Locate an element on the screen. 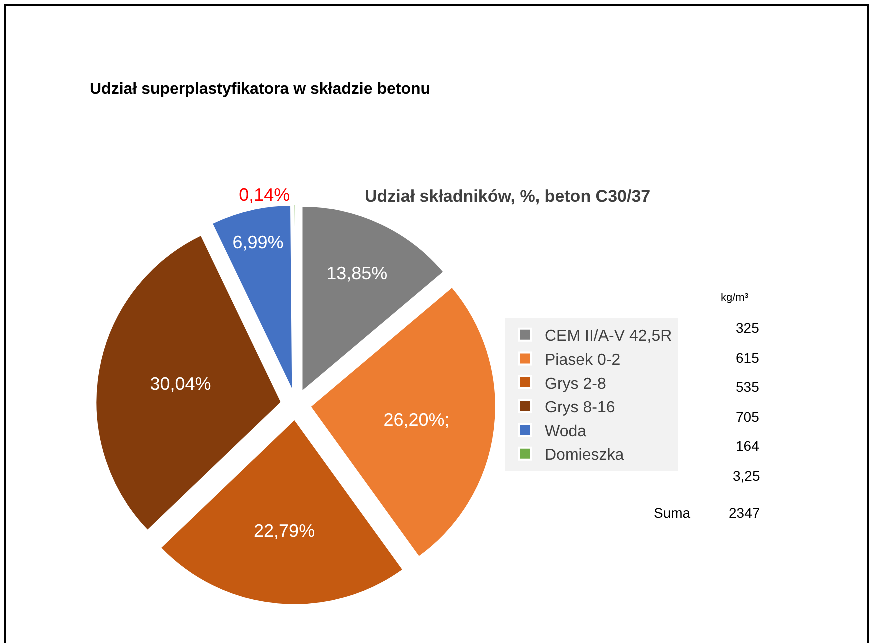 Image resolution: width=873 pixels, height=643 pixels. chart-subtitle: Udział składników, %, beton C30/37 is located at coordinates (508, 196).